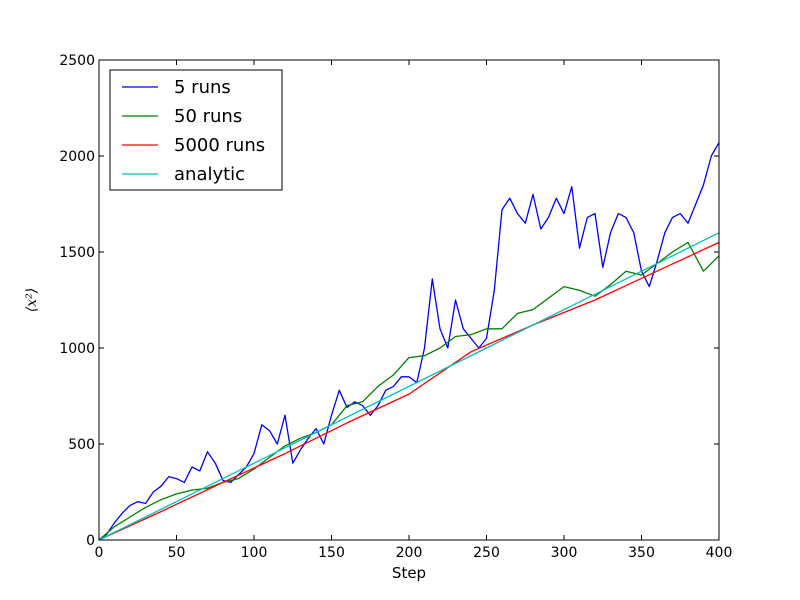 Image resolution: width=800 pixels, height=600 pixels. Describe the element at coordinates (32, 300) in the screenshot. I see `y-axis-label: ⟨x²⟩` at that location.